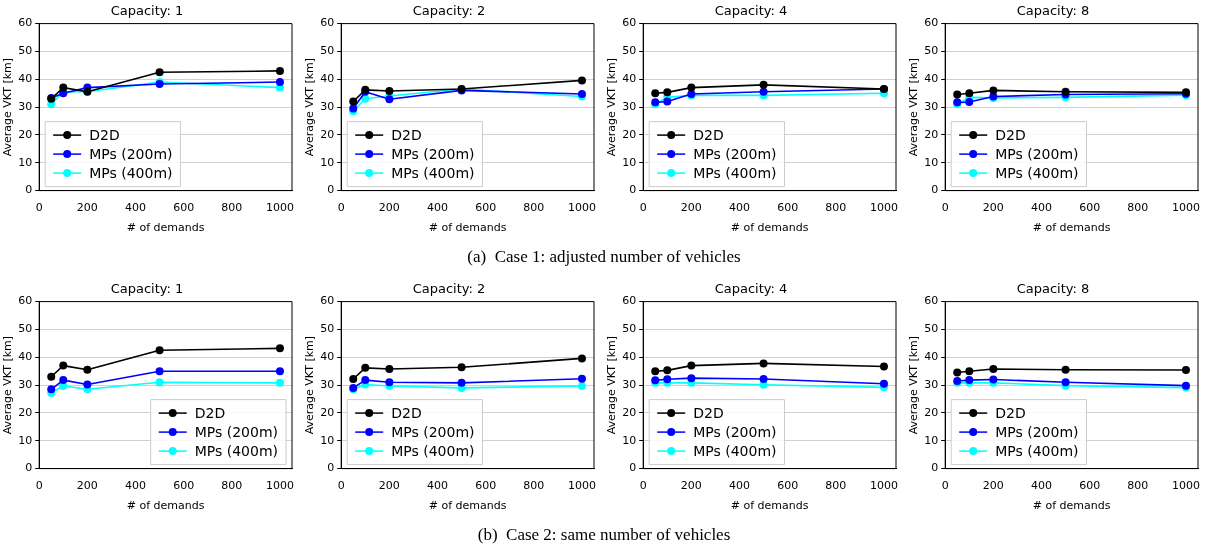  I want to click on chart-title: Capacity: 8, so click(1053, 289).